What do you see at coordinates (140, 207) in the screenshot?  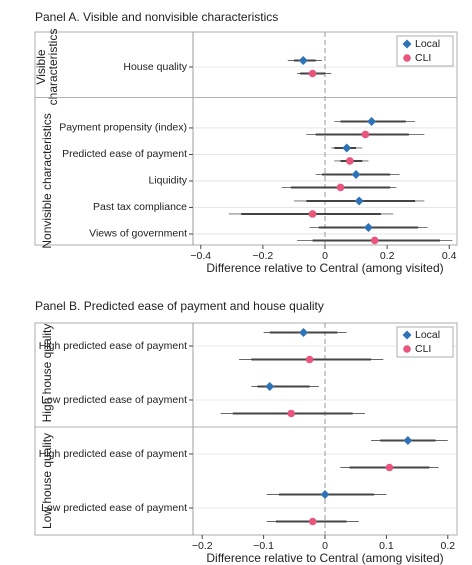 I see `y-tick-label: Past tax compliance` at bounding box center [140, 207].